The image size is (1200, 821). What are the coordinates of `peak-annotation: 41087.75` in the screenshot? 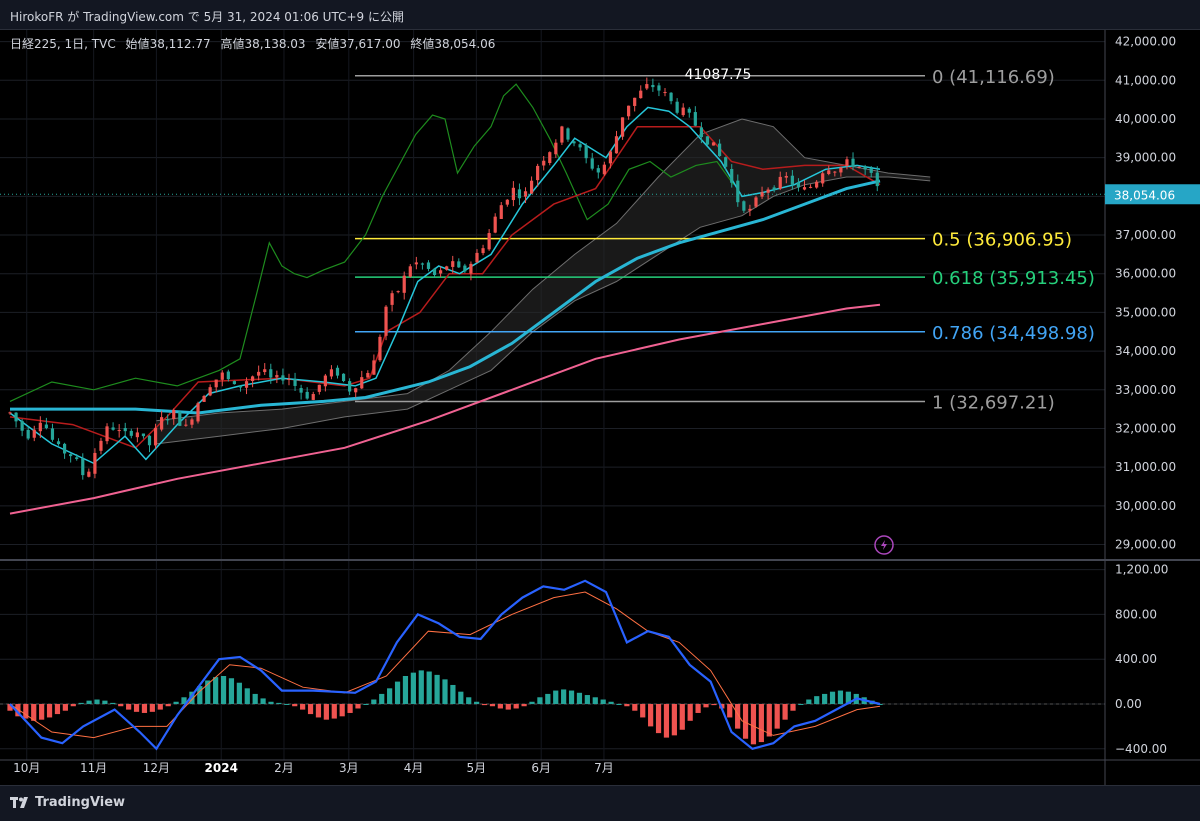 It's located at (718, 75).